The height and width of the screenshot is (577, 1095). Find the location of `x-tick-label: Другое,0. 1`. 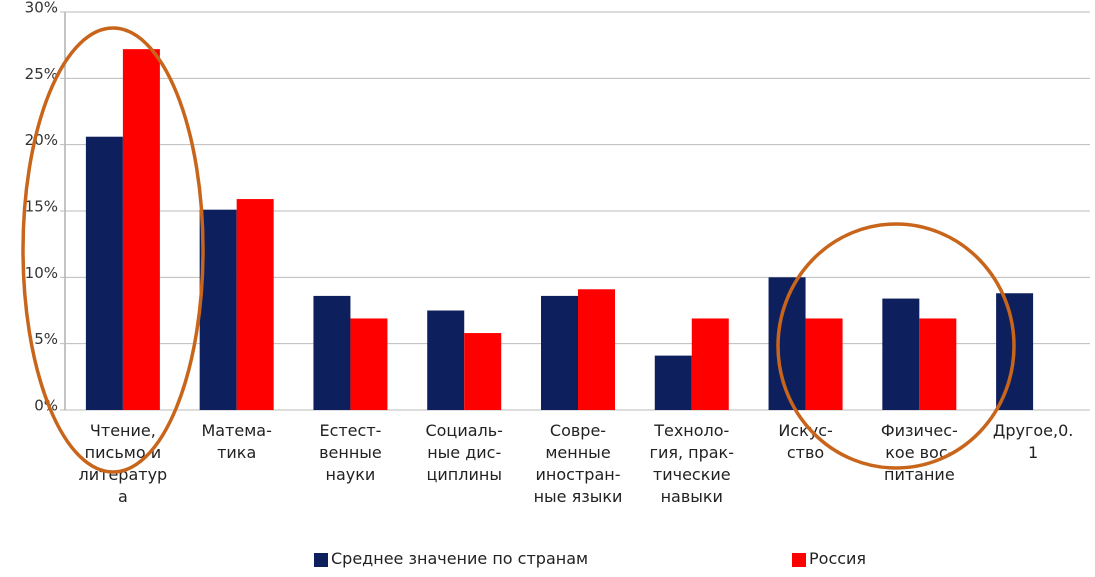

x-tick-label: Другое,0. 1 is located at coordinates (1033, 441).